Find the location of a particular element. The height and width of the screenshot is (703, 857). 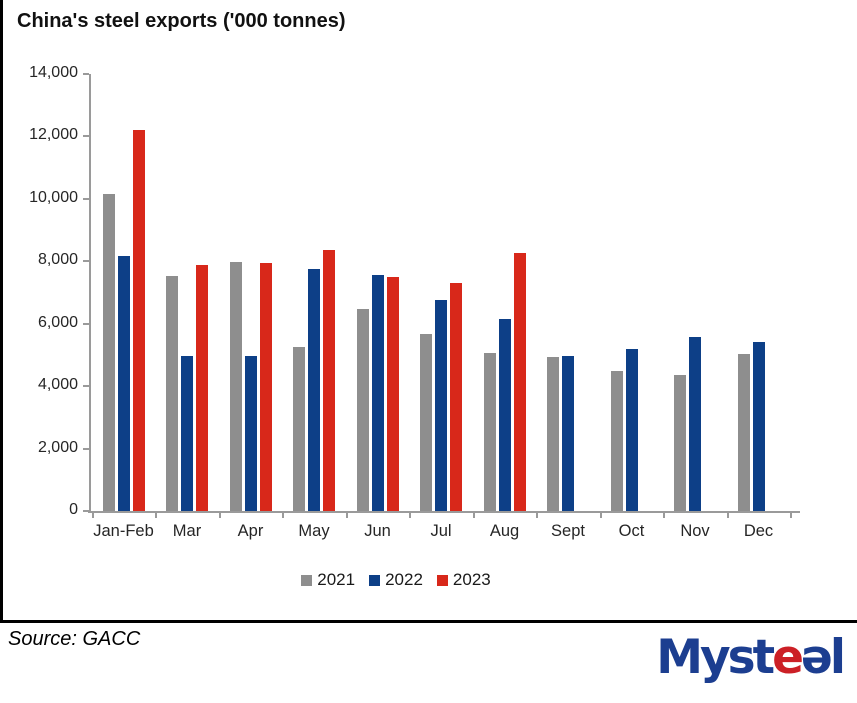

bar-2021-Jan-Feb is located at coordinates (108, 352).